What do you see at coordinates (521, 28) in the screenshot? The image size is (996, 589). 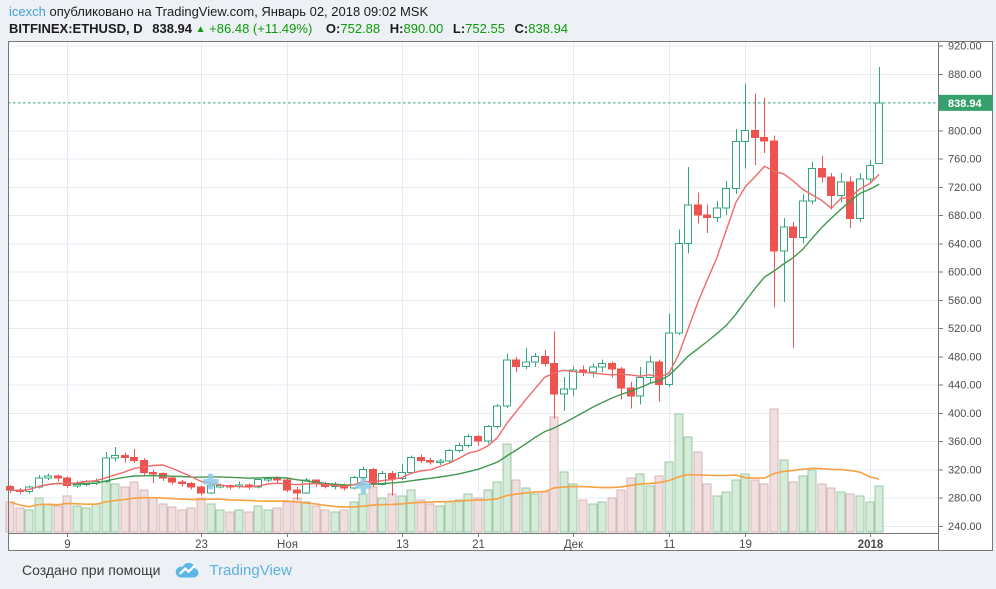 I see `close-label: C:` at bounding box center [521, 28].